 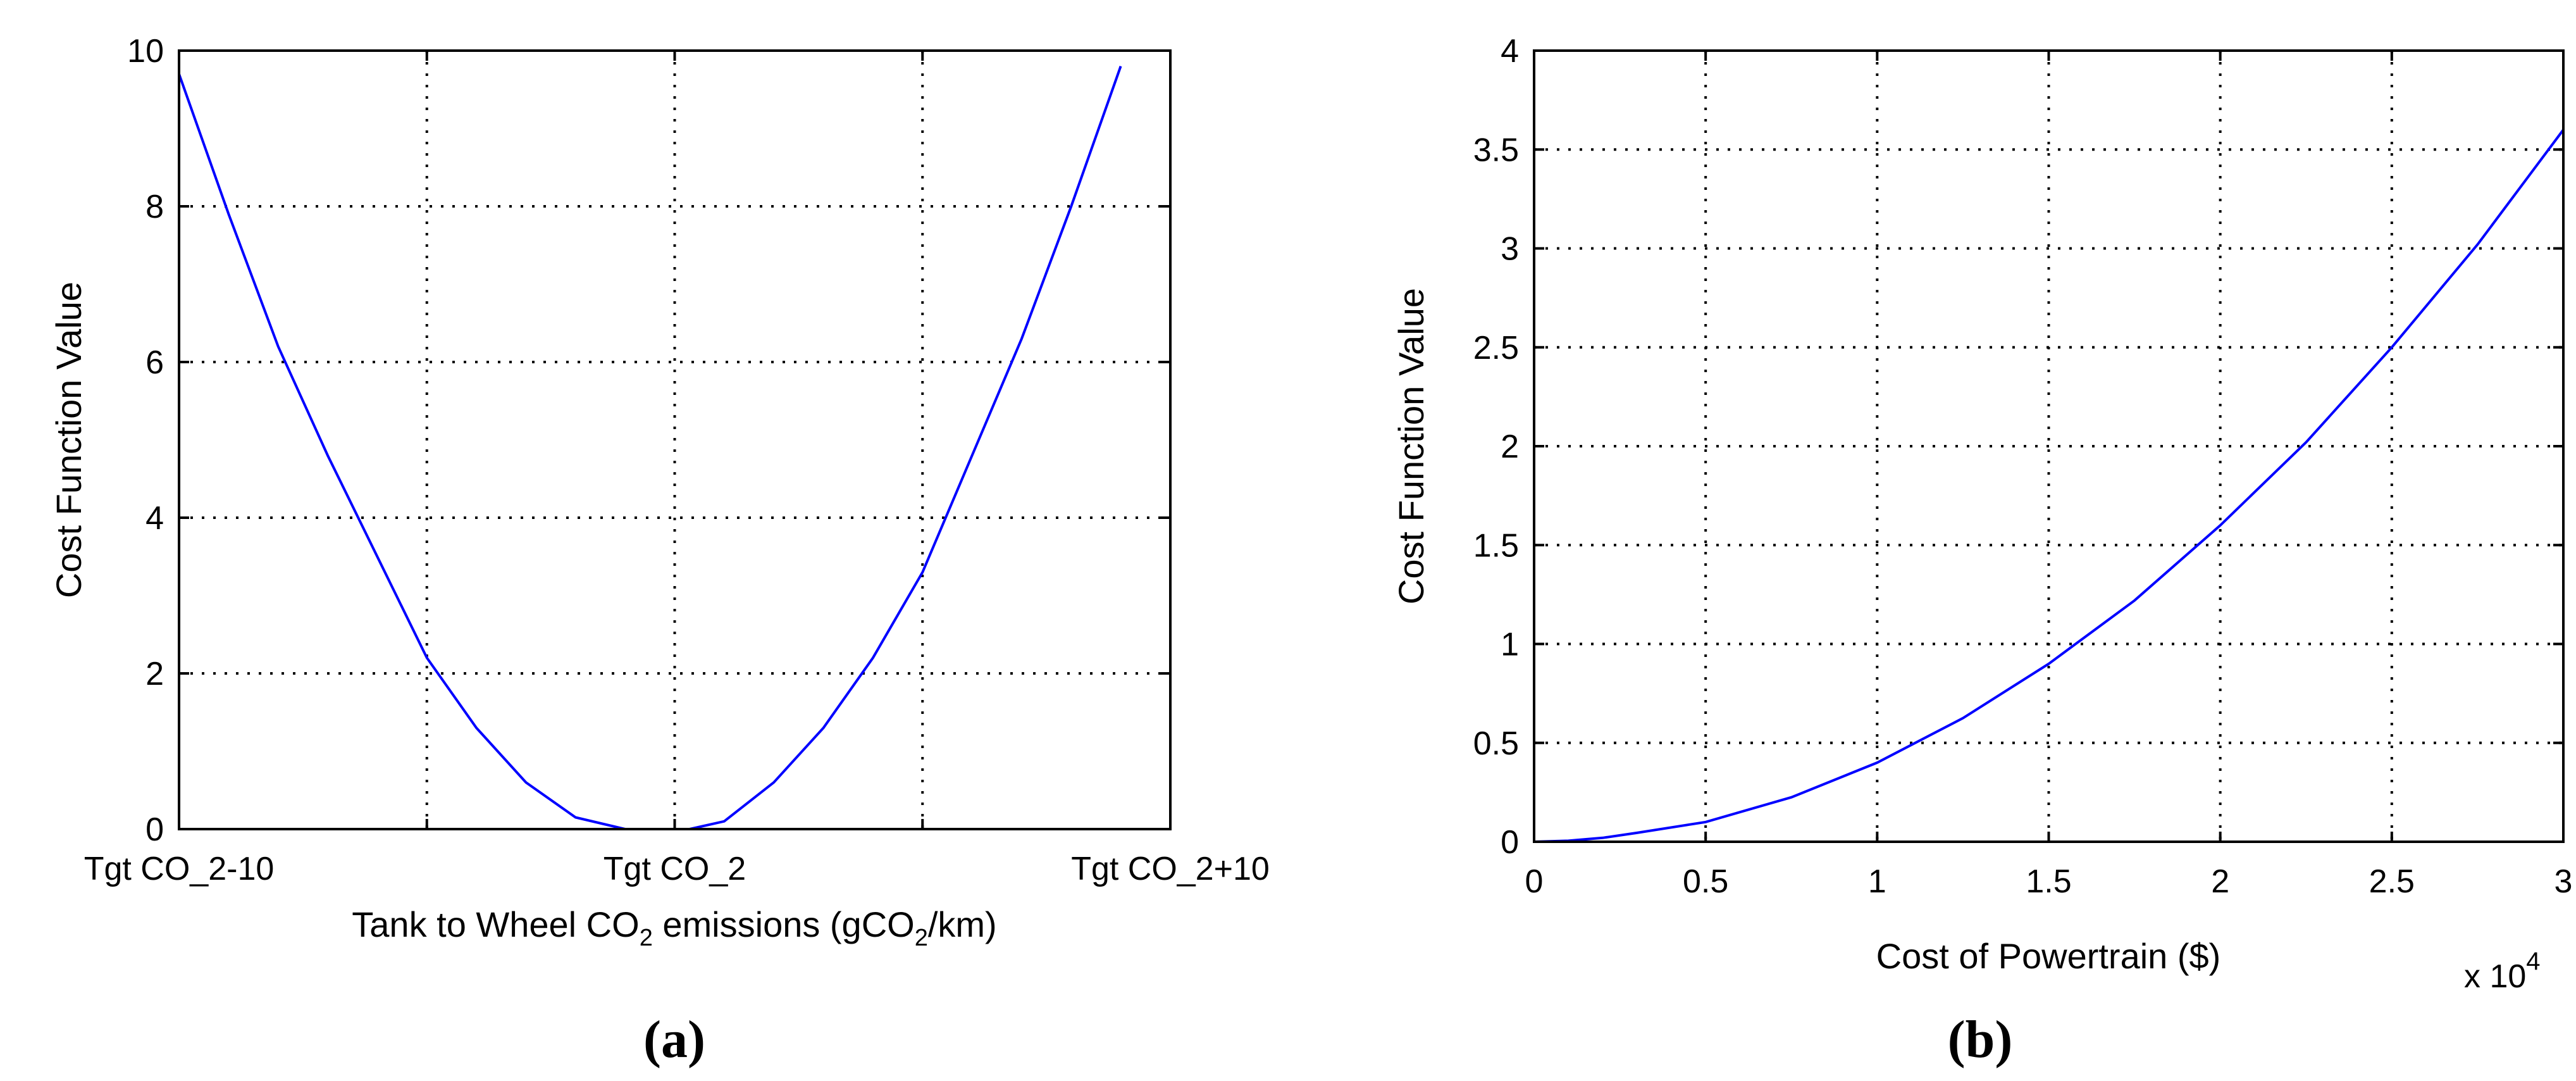 I want to click on x-axis-label-a-sub2: 2, so click(x=921, y=938).